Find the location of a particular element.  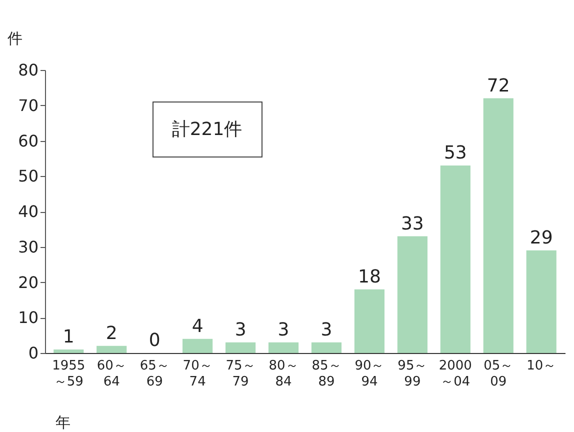

x-tick-label: 60～ 64 is located at coordinates (111, 374).